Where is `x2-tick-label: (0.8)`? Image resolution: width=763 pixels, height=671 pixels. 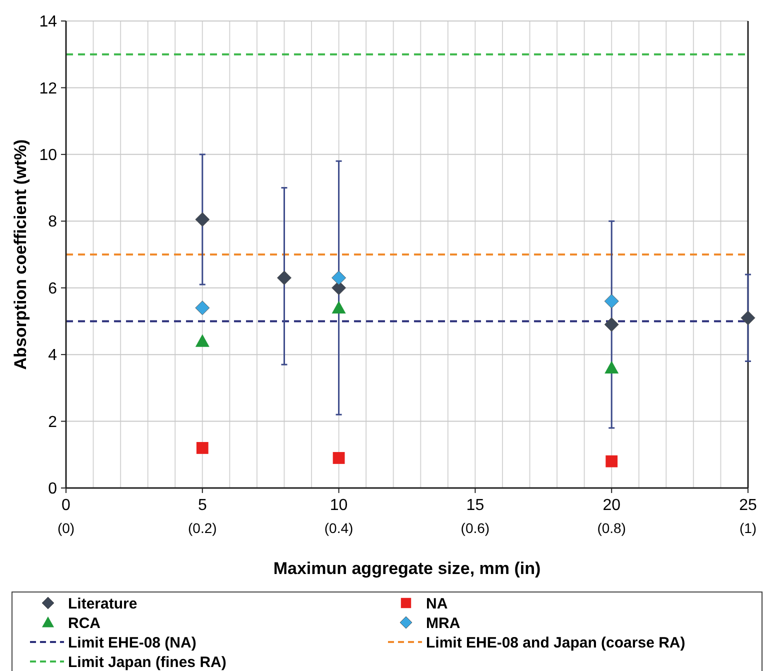
x2-tick-label: (0.8) is located at coordinates (611, 528).